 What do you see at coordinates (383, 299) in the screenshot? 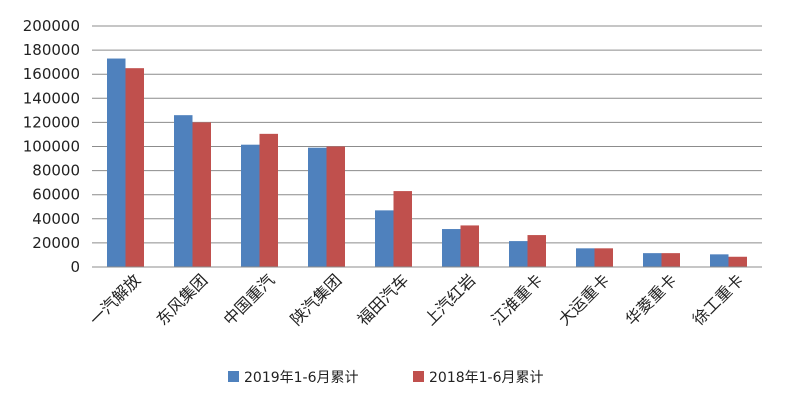
I see `x-category-label: 福田汽车` at bounding box center [383, 299].